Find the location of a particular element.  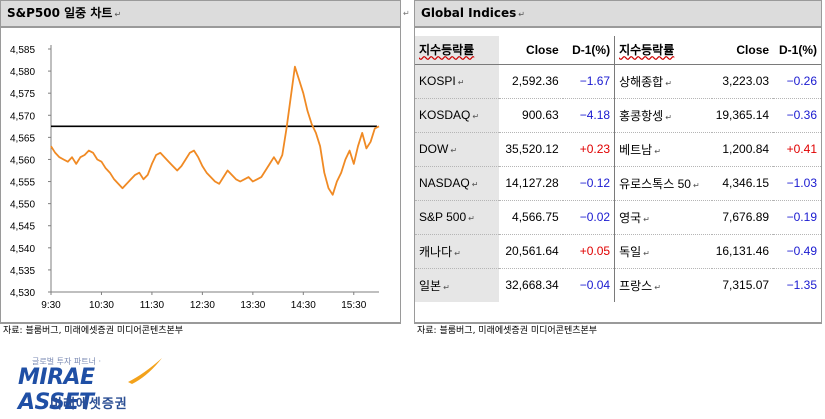

header-close-2: Close is located at coordinates (742, 50).